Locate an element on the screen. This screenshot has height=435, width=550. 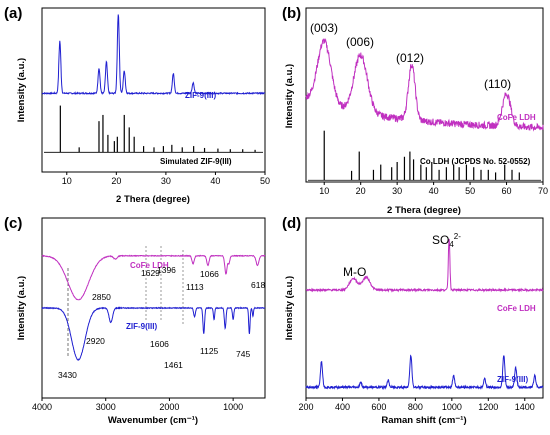
panel-c-ylabel: Intensity (a.u.) is located at coordinates (21, 308).